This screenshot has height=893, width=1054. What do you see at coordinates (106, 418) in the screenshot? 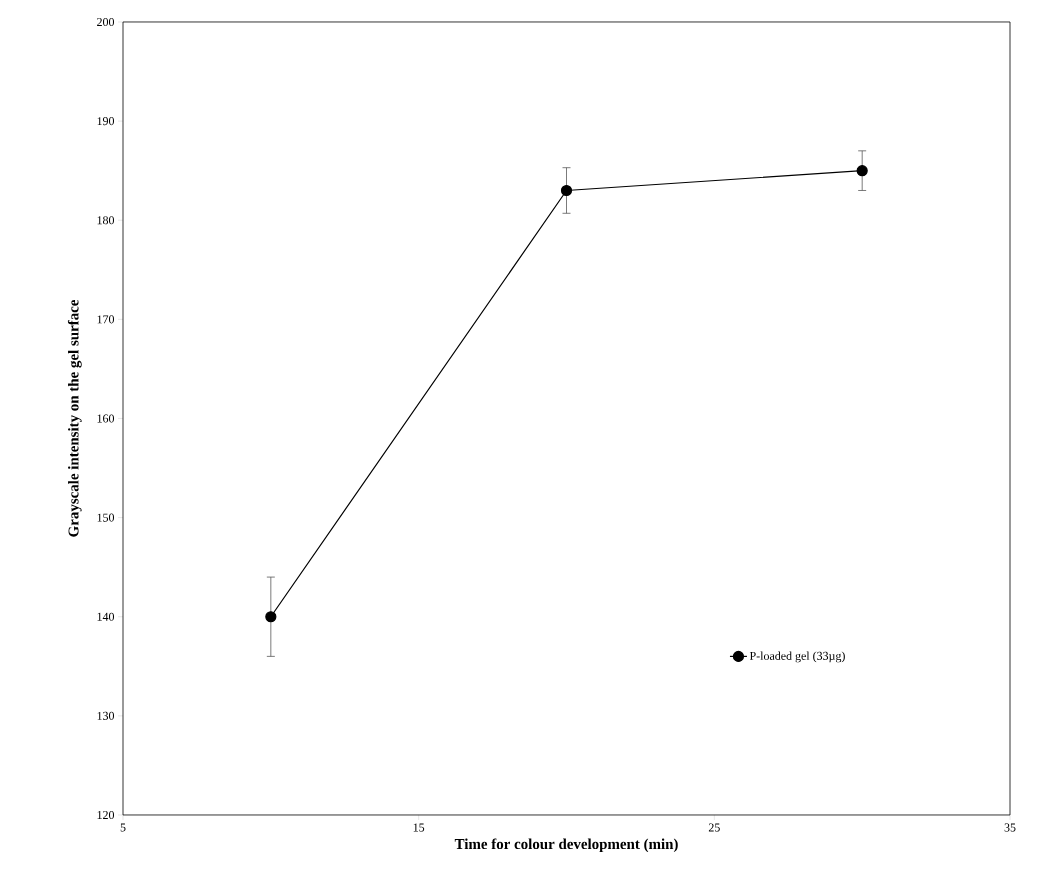
I see `y-tick-label: 160` at bounding box center [106, 418].